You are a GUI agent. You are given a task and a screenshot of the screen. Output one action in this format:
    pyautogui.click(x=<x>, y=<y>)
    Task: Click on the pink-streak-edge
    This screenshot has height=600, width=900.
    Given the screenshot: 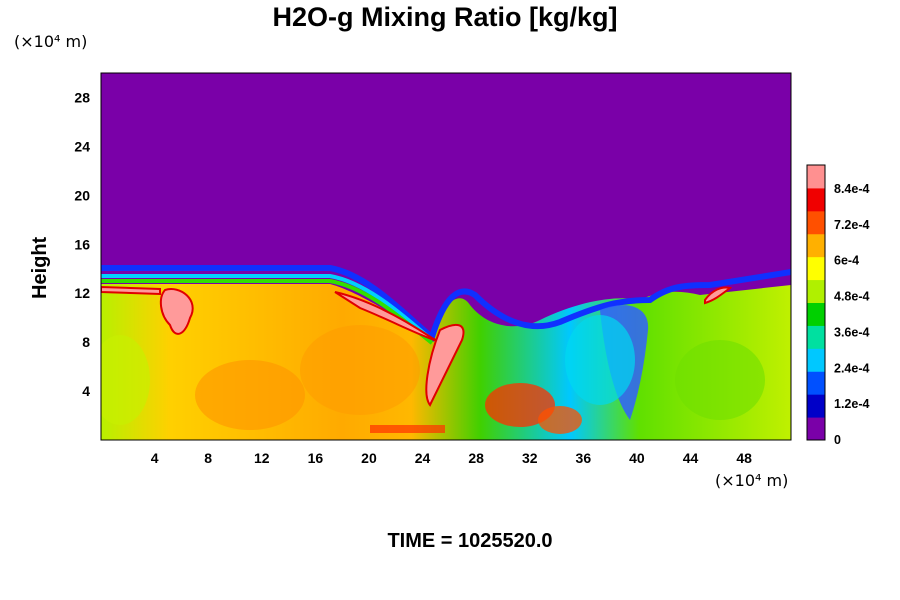 What is the action you would take?
    pyautogui.click(x=131, y=290)
    